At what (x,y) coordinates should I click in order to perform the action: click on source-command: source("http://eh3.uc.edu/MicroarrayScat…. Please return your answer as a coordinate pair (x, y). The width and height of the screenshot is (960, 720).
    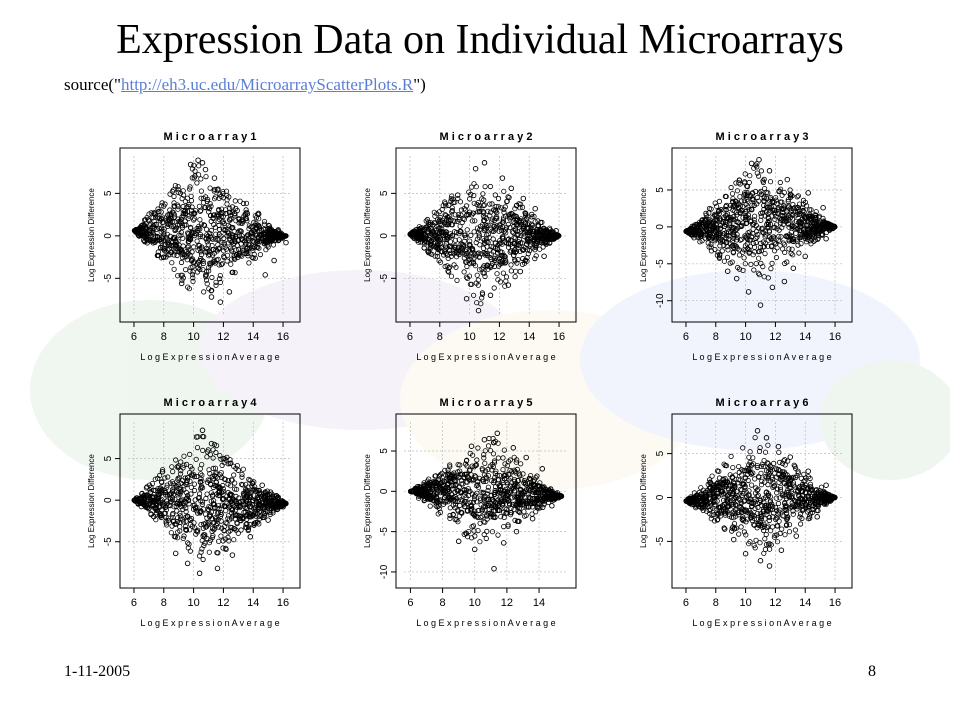
    Looking at the image, I should click on (245, 85).